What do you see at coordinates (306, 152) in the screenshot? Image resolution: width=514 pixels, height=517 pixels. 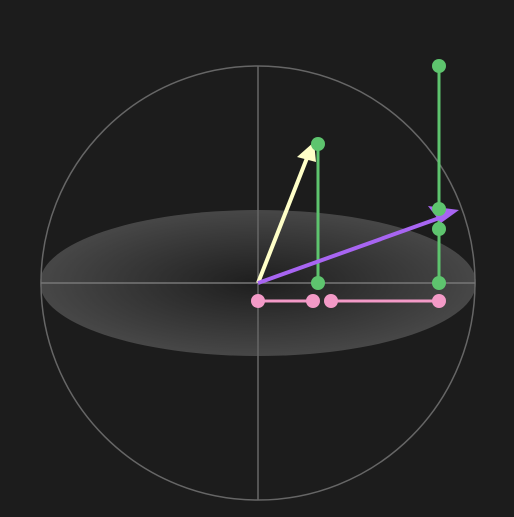 I see `yellow-arrowhead` at bounding box center [306, 152].